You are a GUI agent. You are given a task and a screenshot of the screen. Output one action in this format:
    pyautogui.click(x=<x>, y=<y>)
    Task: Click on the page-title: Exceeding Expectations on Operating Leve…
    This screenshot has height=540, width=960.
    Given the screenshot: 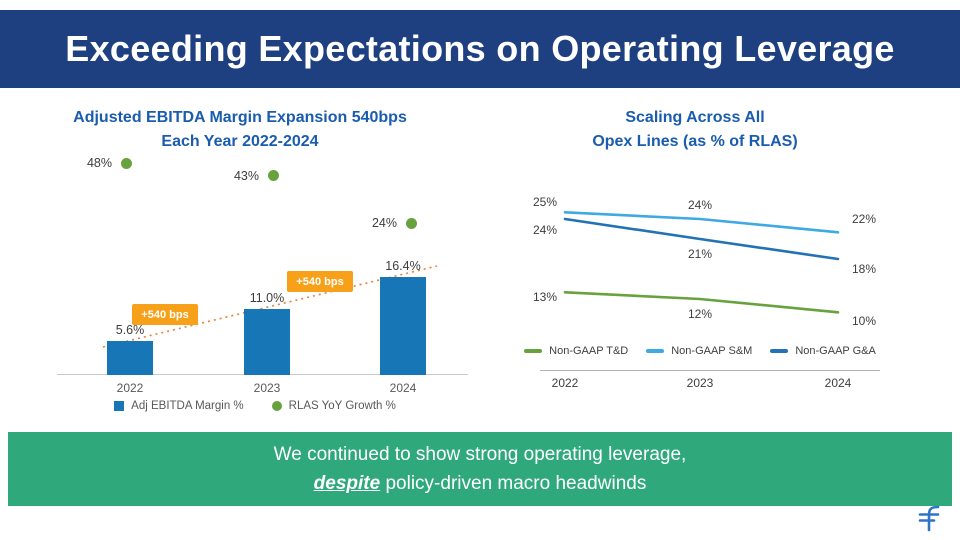 What is the action you would take?
    pyautogui.click(x=480, y=48)
    